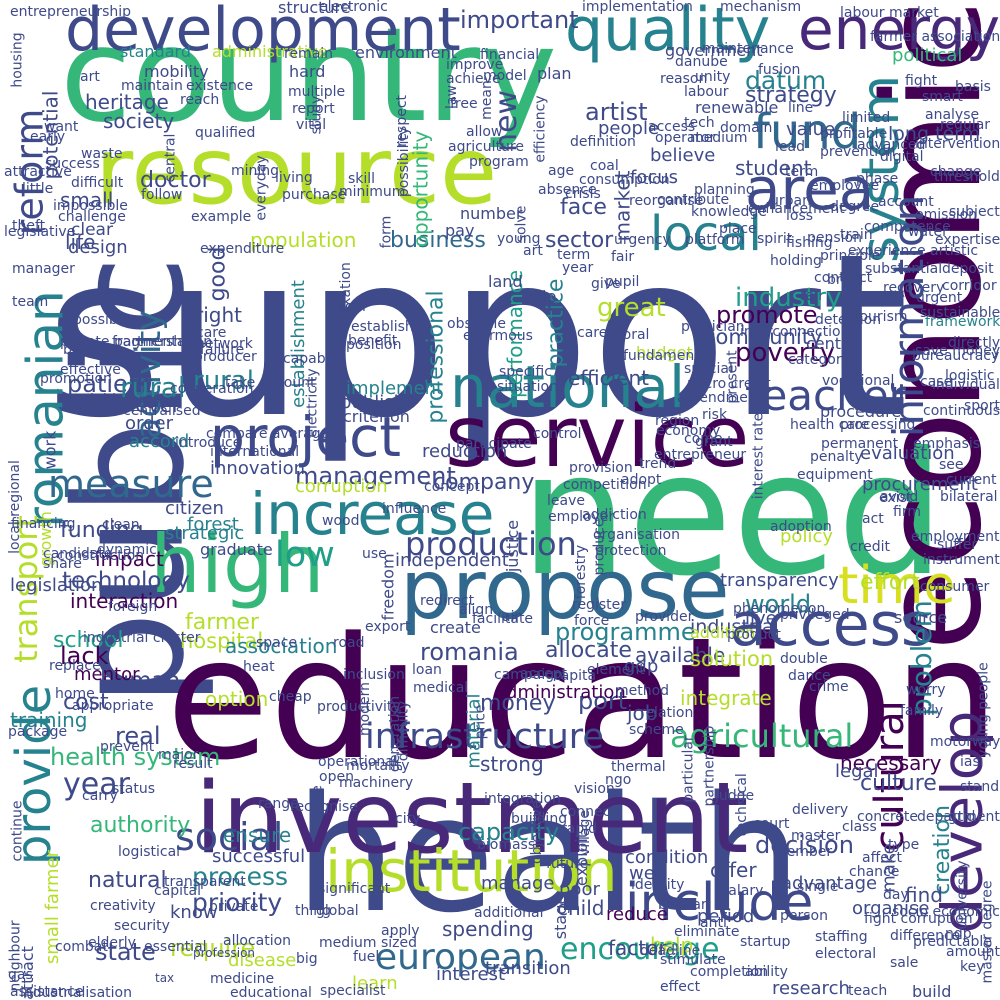 Image resolution: width=1000 pixels, height=1000 pixels. Describe the element at coordinates (102, 154) in the screenshot. I see `word-waste: waste` at that location.